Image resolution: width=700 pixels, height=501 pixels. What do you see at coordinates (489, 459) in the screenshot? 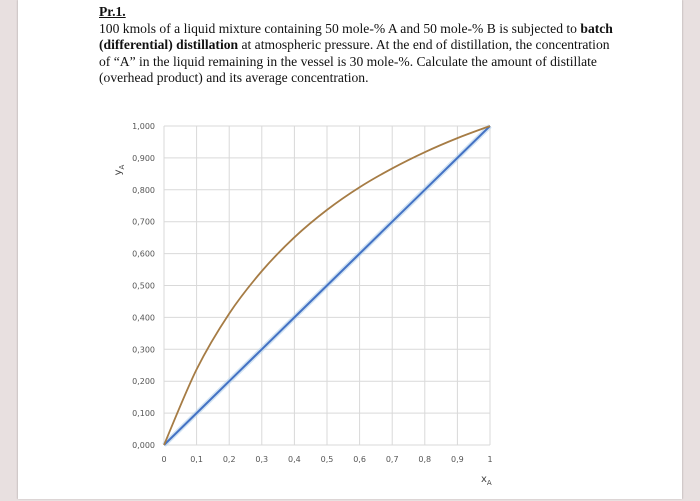
I see `x-tick-label: 1` at bounding box center [489, 459].